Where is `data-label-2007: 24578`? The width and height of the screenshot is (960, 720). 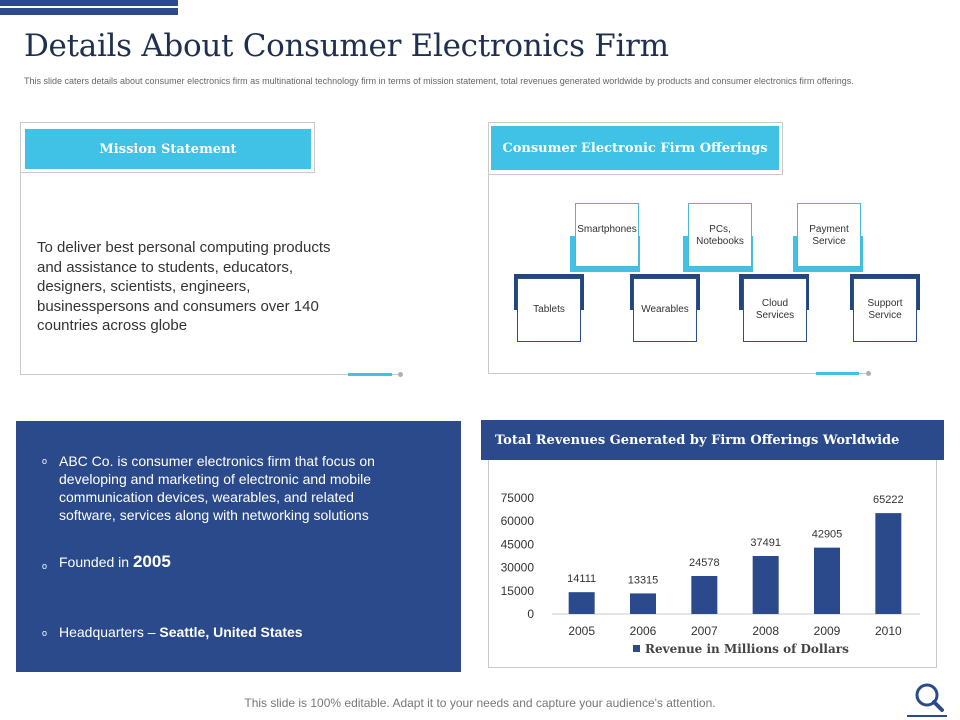
data-label-2007: 24578 is located at coordinates (704, 563).